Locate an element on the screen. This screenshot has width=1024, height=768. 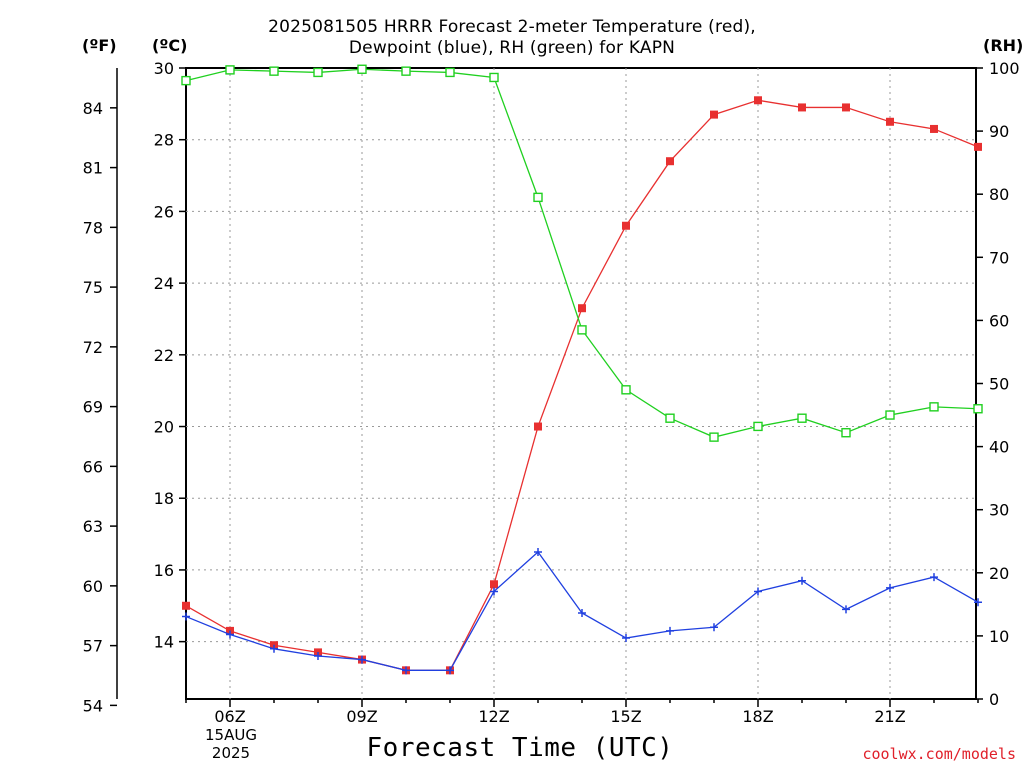
fahrenheit-tick-label: 81 is located at coordinates (93, 168).